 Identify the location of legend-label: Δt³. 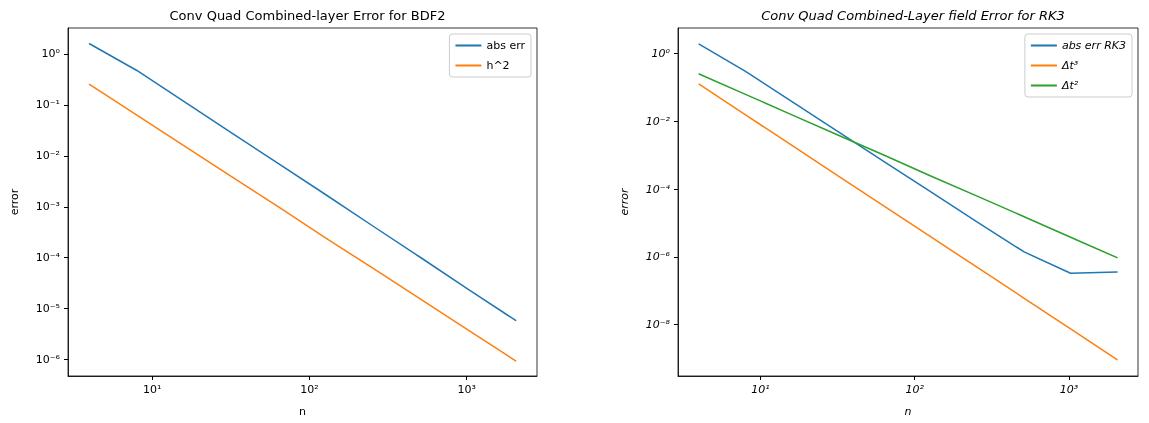
(1069, 65).